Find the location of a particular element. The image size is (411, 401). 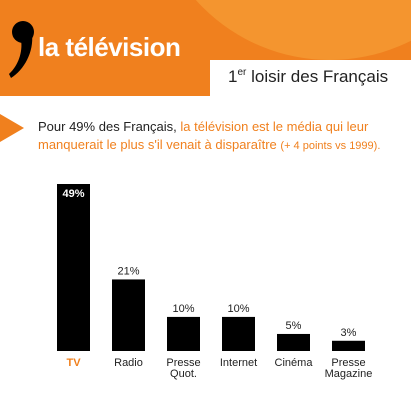

category-label-tv: TV is located at coordinates (73, 363).